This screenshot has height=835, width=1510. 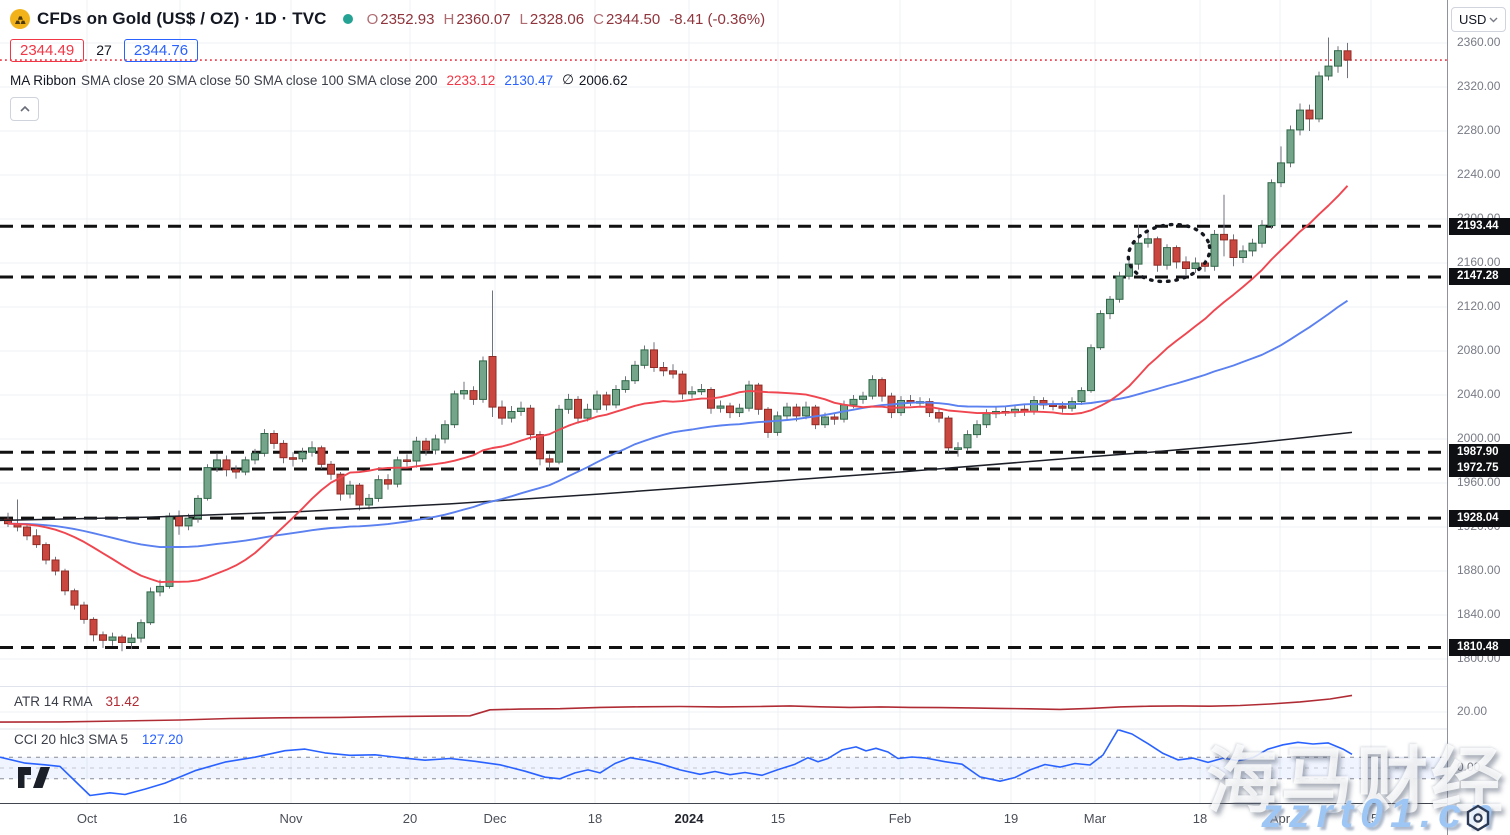 I want to click on atr-indicator-row: ATR 14 RMA 31.42, so click(x=76, y=701).